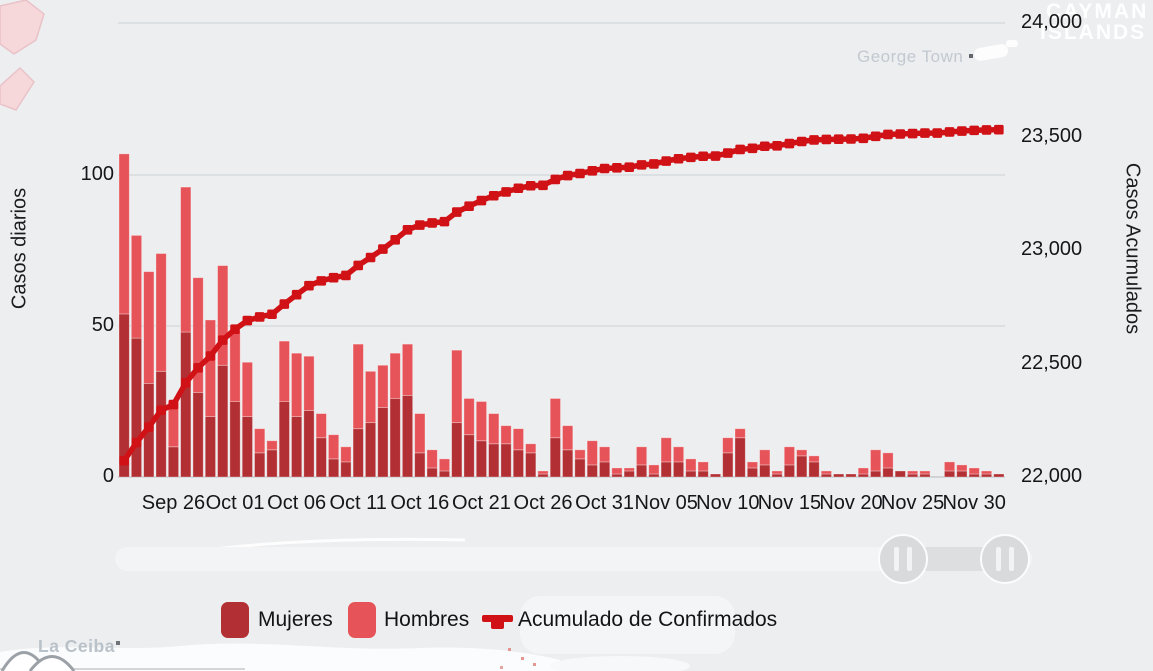 This screenshot has width=1153, height=671. I want to click on timeline-slider-left-handle, so click(903, 559).